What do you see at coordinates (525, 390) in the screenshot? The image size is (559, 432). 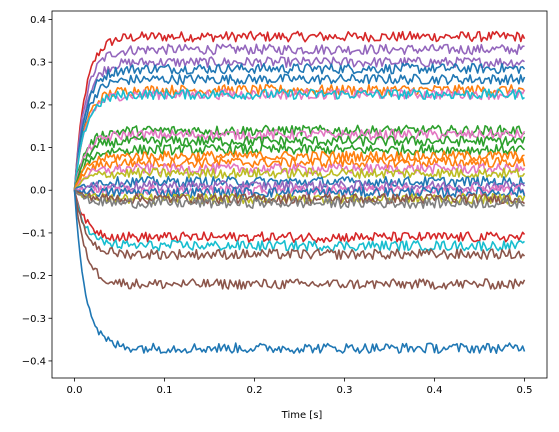 I see `x-tick-label: 0.5` at bounding box center [525, 390].